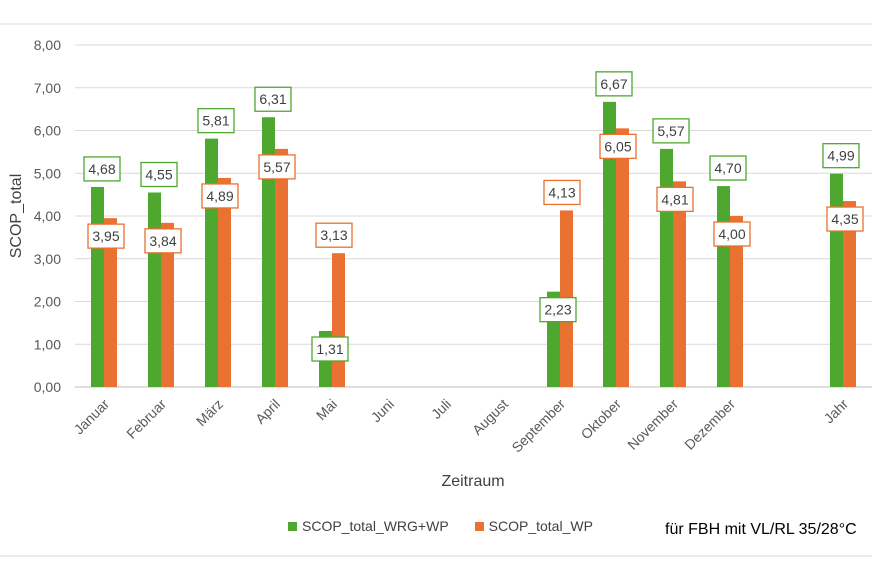  I want to click on data-label-wp: 4,13, so click(561, 192).